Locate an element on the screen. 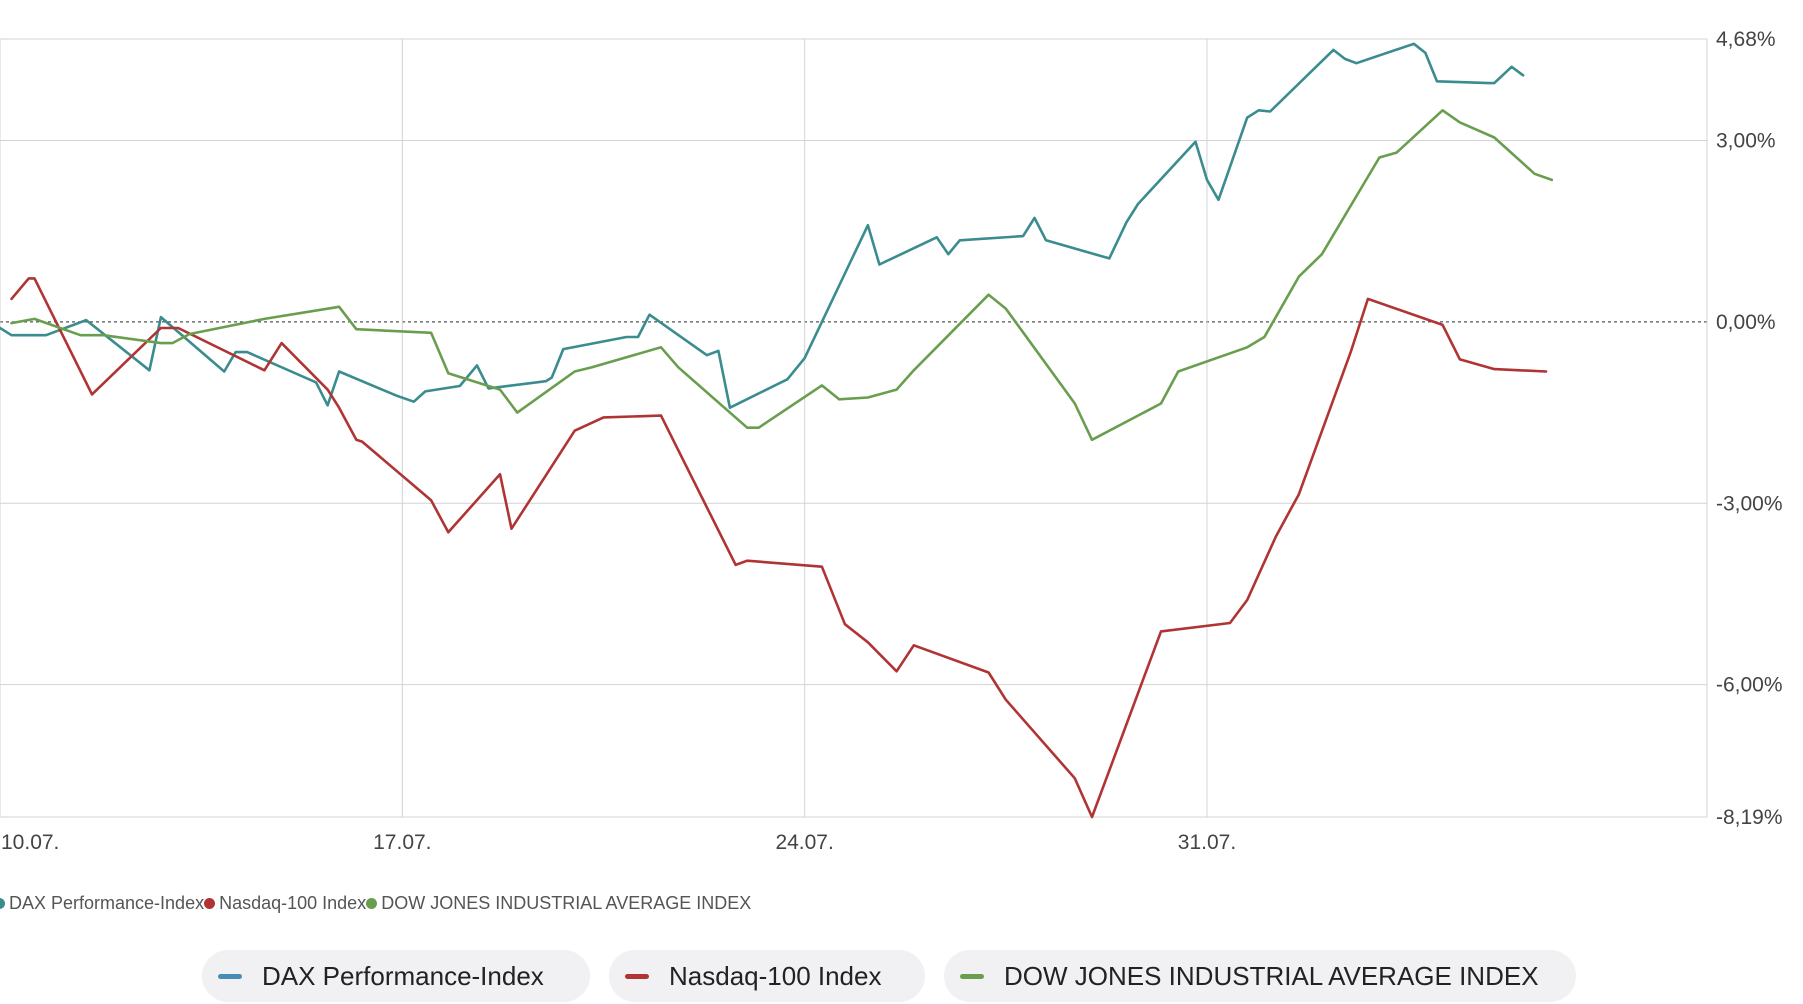 The height and width of the screenshot is (1004, 1803). x-tick-label: 24.07. is located at coordinates (804, 842).